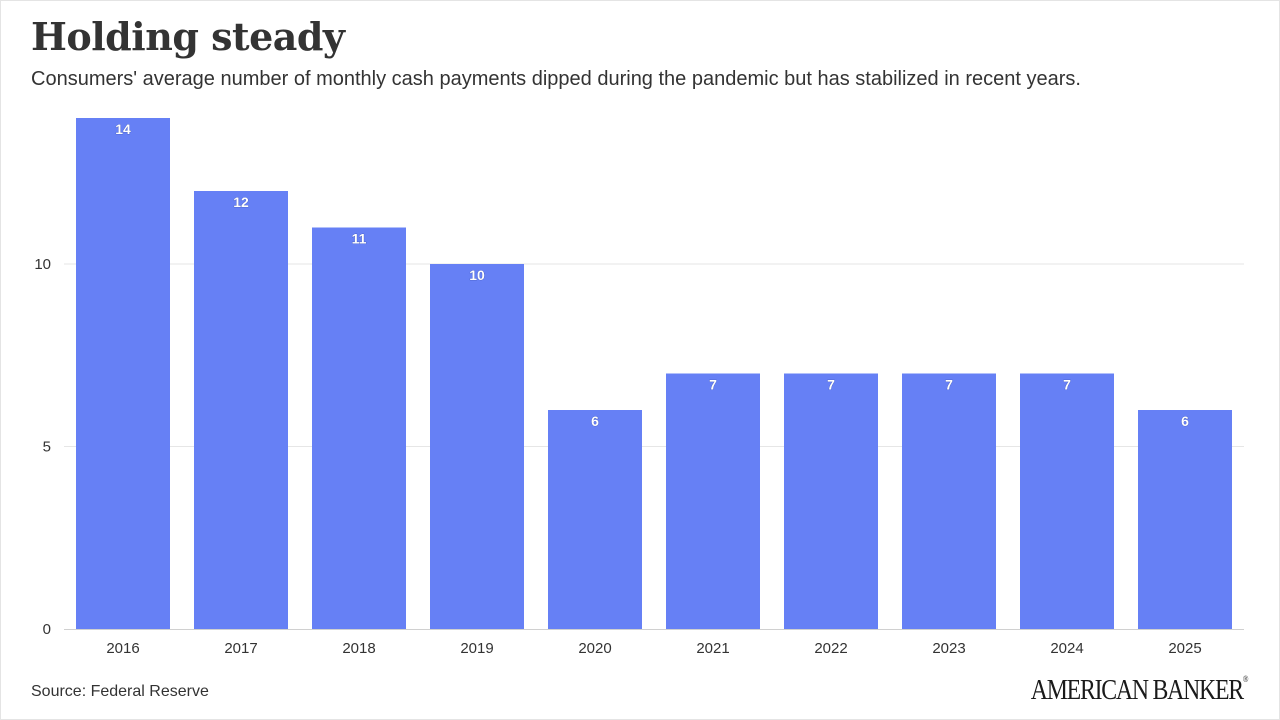  I want to click on data-label: 10, so click(477, 275).